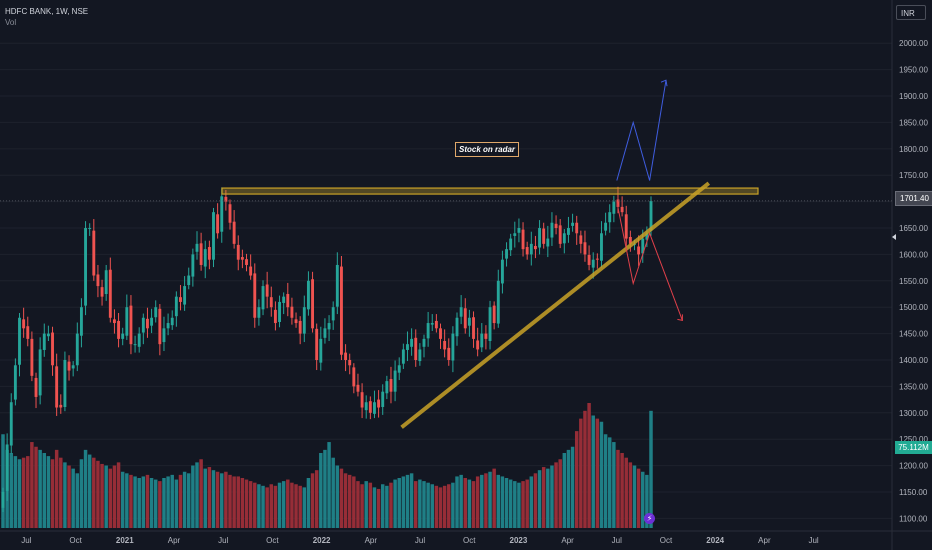 The width and height of the screenshot is (932, 550). Describe the element at coordinates (913, 149) in the screenshot. I see `y-tick-label: 1800.00` at that location.